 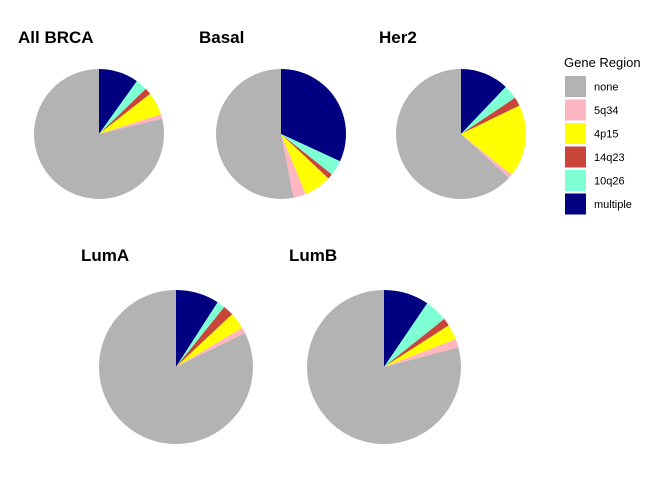 I want to click on pie-title: Basal, so click(x=221, y=37).